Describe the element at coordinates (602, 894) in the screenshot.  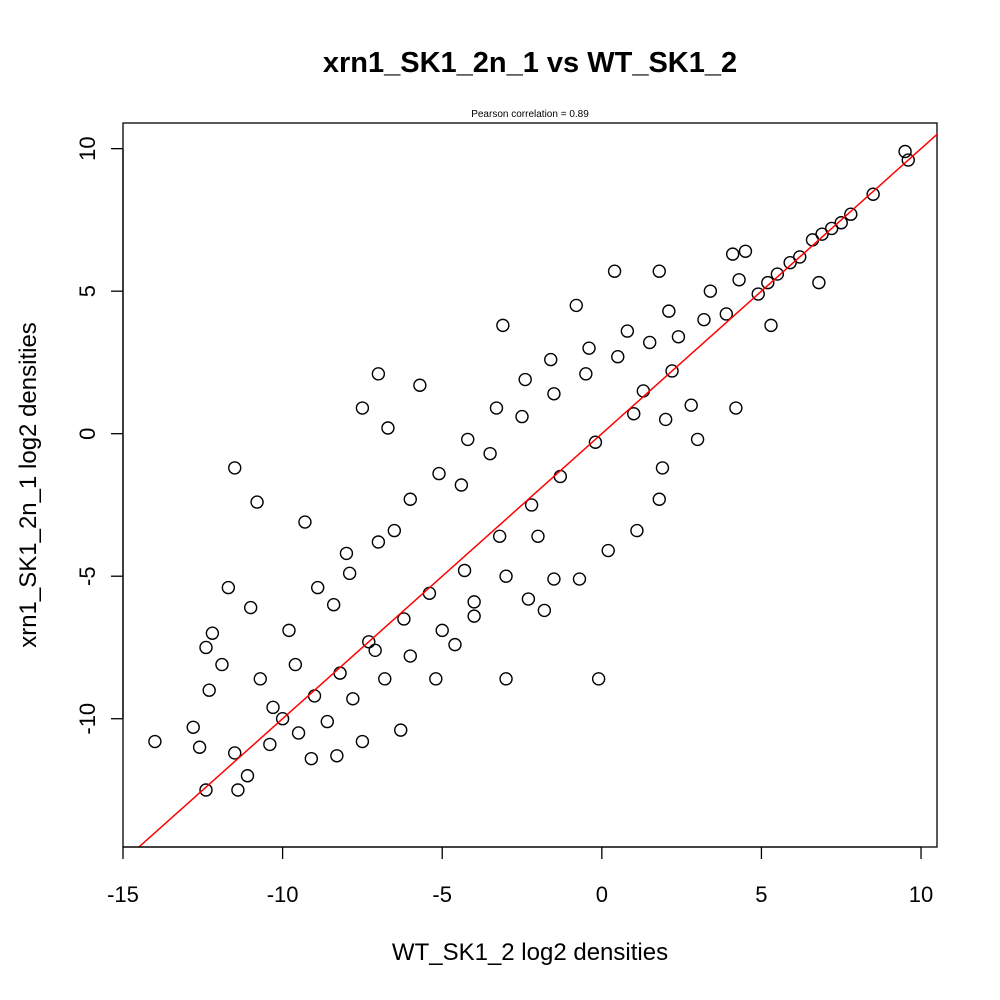
I see `x-tick-label-0: 0` at that location.